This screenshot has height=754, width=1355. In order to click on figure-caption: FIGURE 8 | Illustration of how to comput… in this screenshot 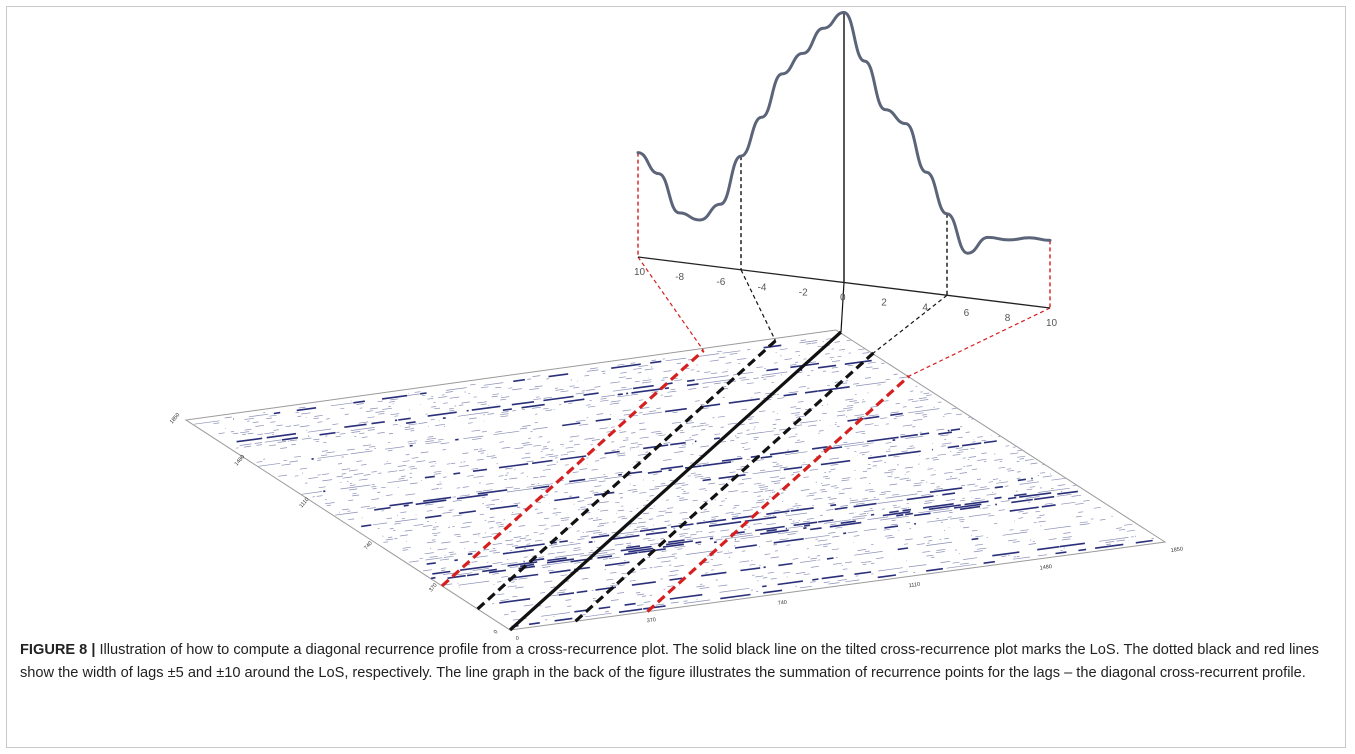, I will do `click(679, 662)`.